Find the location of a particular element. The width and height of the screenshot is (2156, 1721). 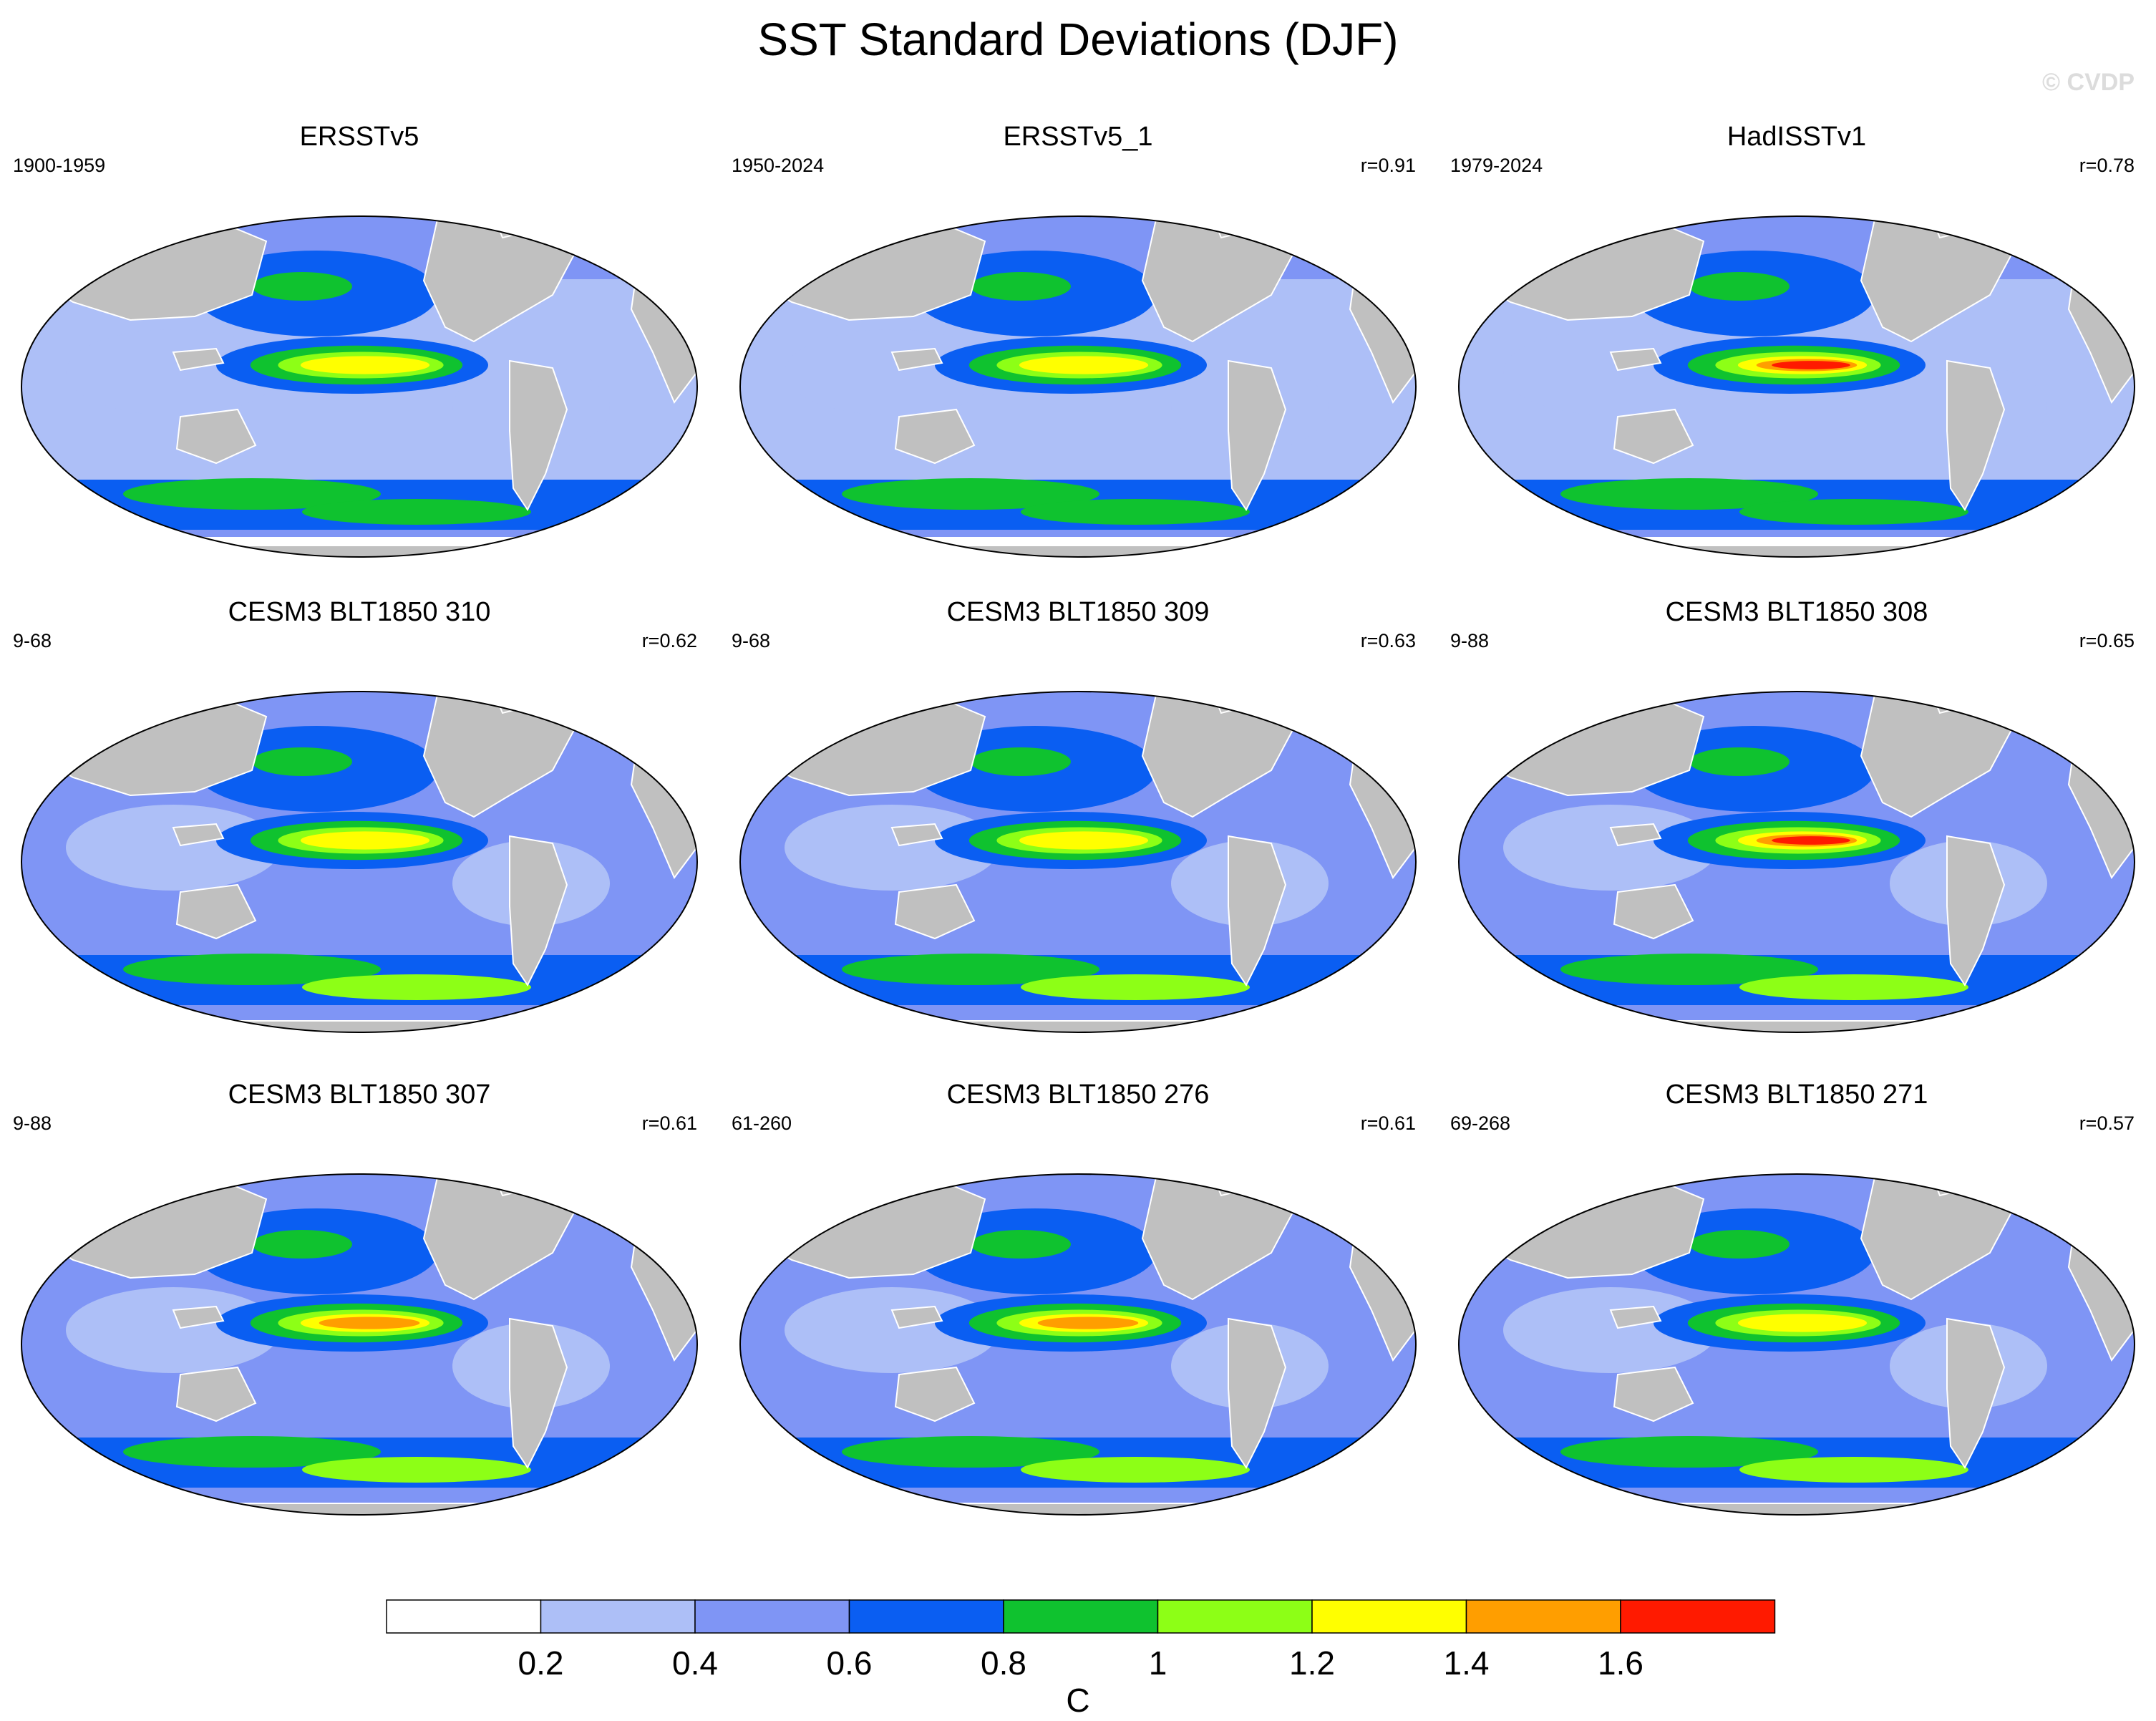

colorbar-tick-label: 0.6 is located at coordinates (850, 1663).